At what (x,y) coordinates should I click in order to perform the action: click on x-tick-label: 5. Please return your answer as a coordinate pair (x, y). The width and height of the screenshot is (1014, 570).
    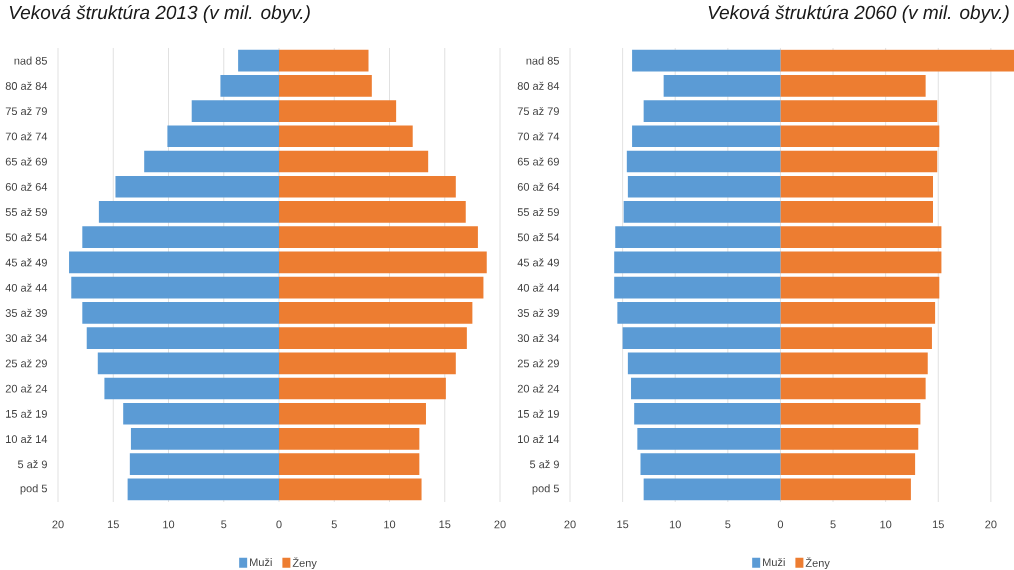
    Looking at the image, I should click on (833, 524).